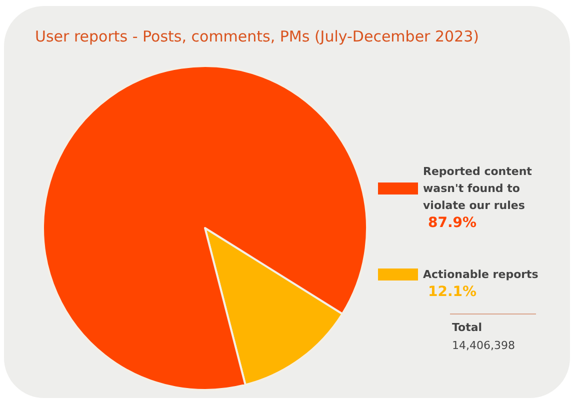  Describe the element at coordinates (452, 292) in the screenshot. I see `data-label: 12.1%` at that location.